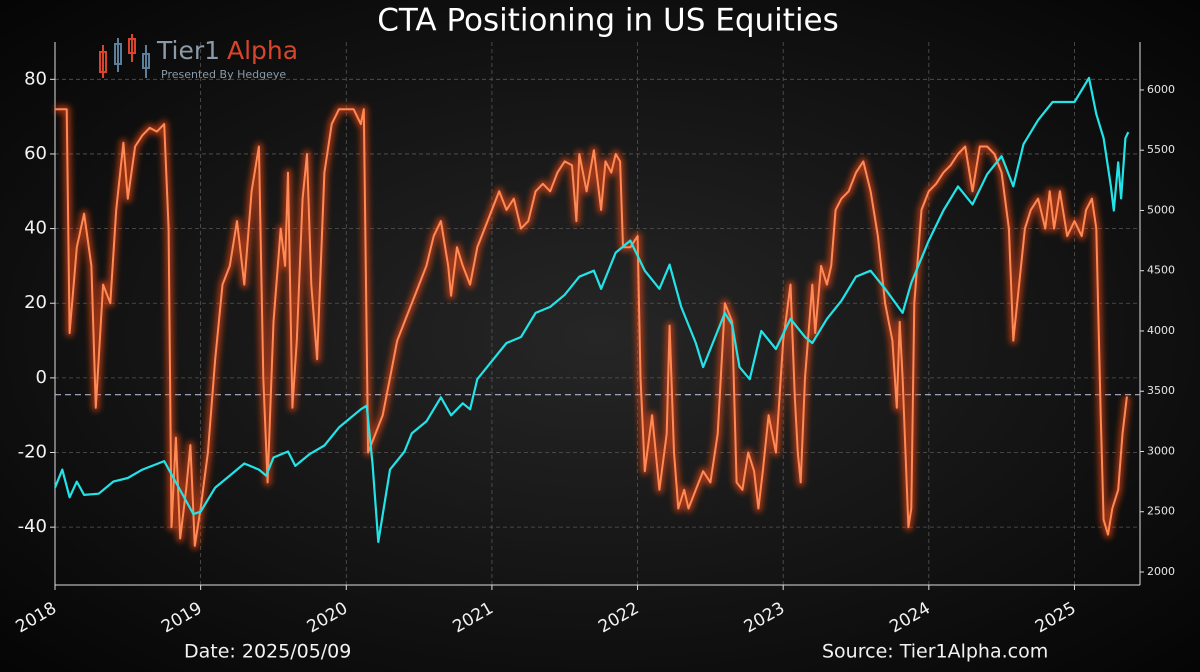 The image size is (1200, 672). What do you see at coordinates (1161, 390) in the screenshot?
I see `y2-tick-label: 3500` at bounding box center [1161, 390].